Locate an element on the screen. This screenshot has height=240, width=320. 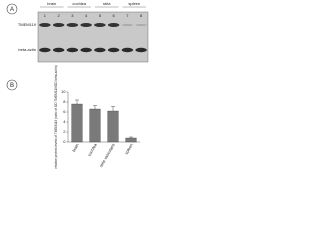
row-label: TMEM119 is located at coordinates (27, 24).